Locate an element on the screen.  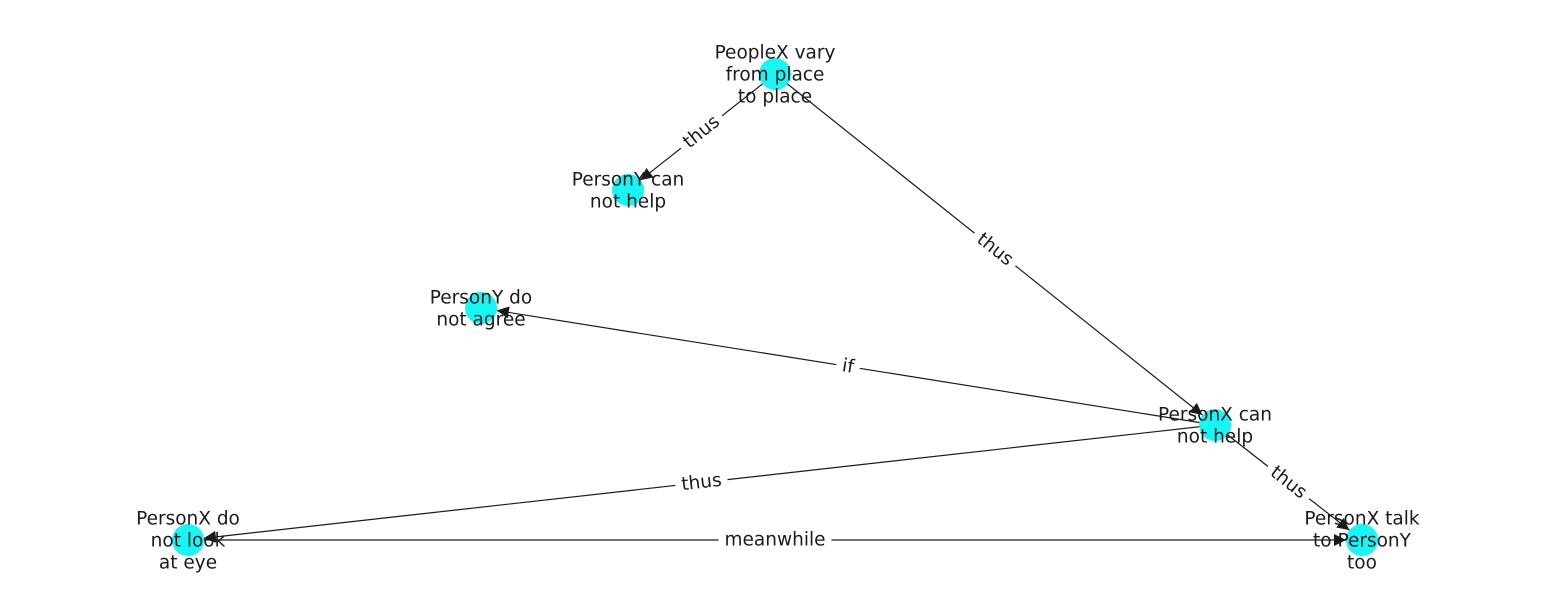
node-label-line: too is located at coordinates (1362, 562).